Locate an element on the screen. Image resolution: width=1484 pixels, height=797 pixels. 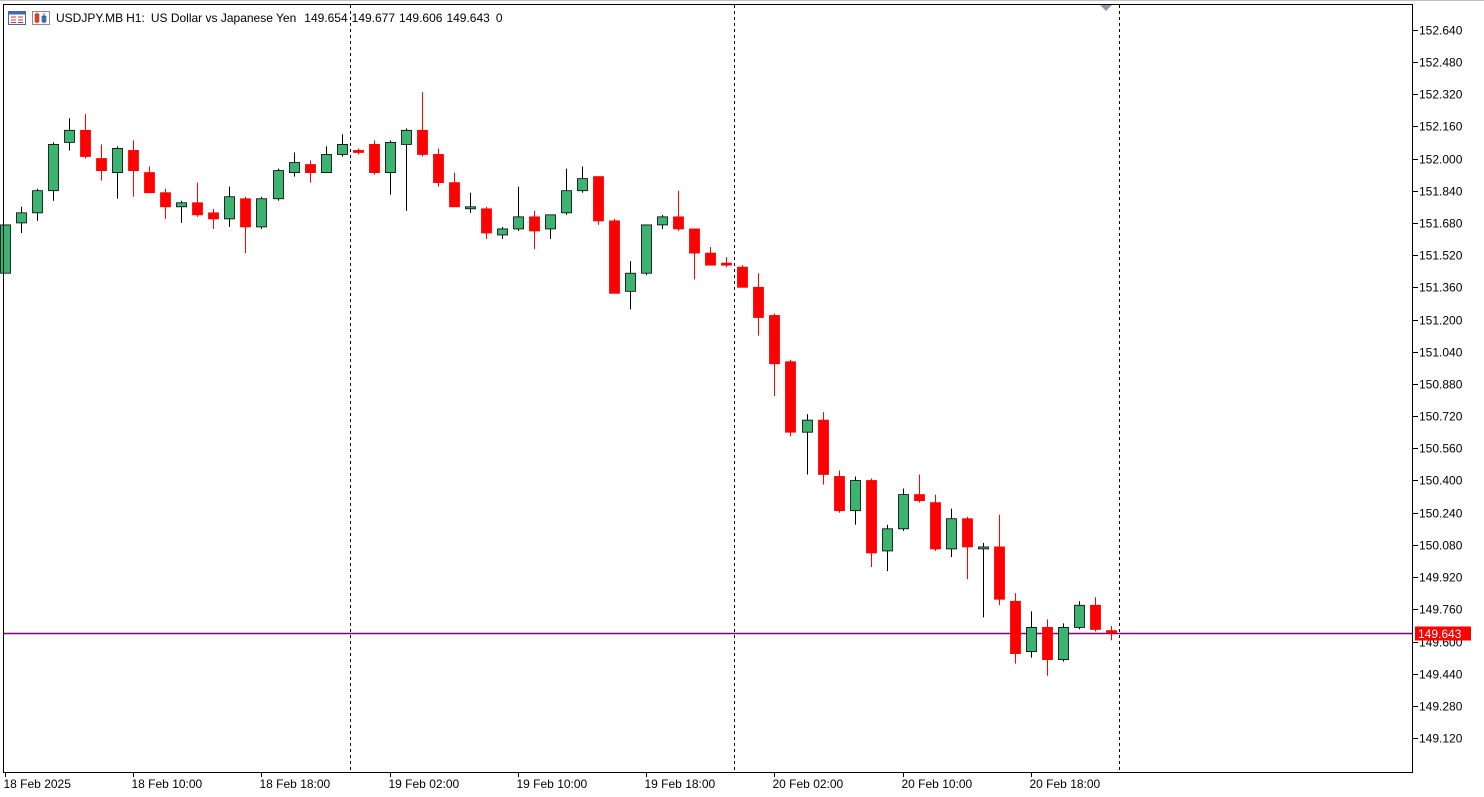
y-tick-label: 152.320 is located at coordinates (1441, 95).